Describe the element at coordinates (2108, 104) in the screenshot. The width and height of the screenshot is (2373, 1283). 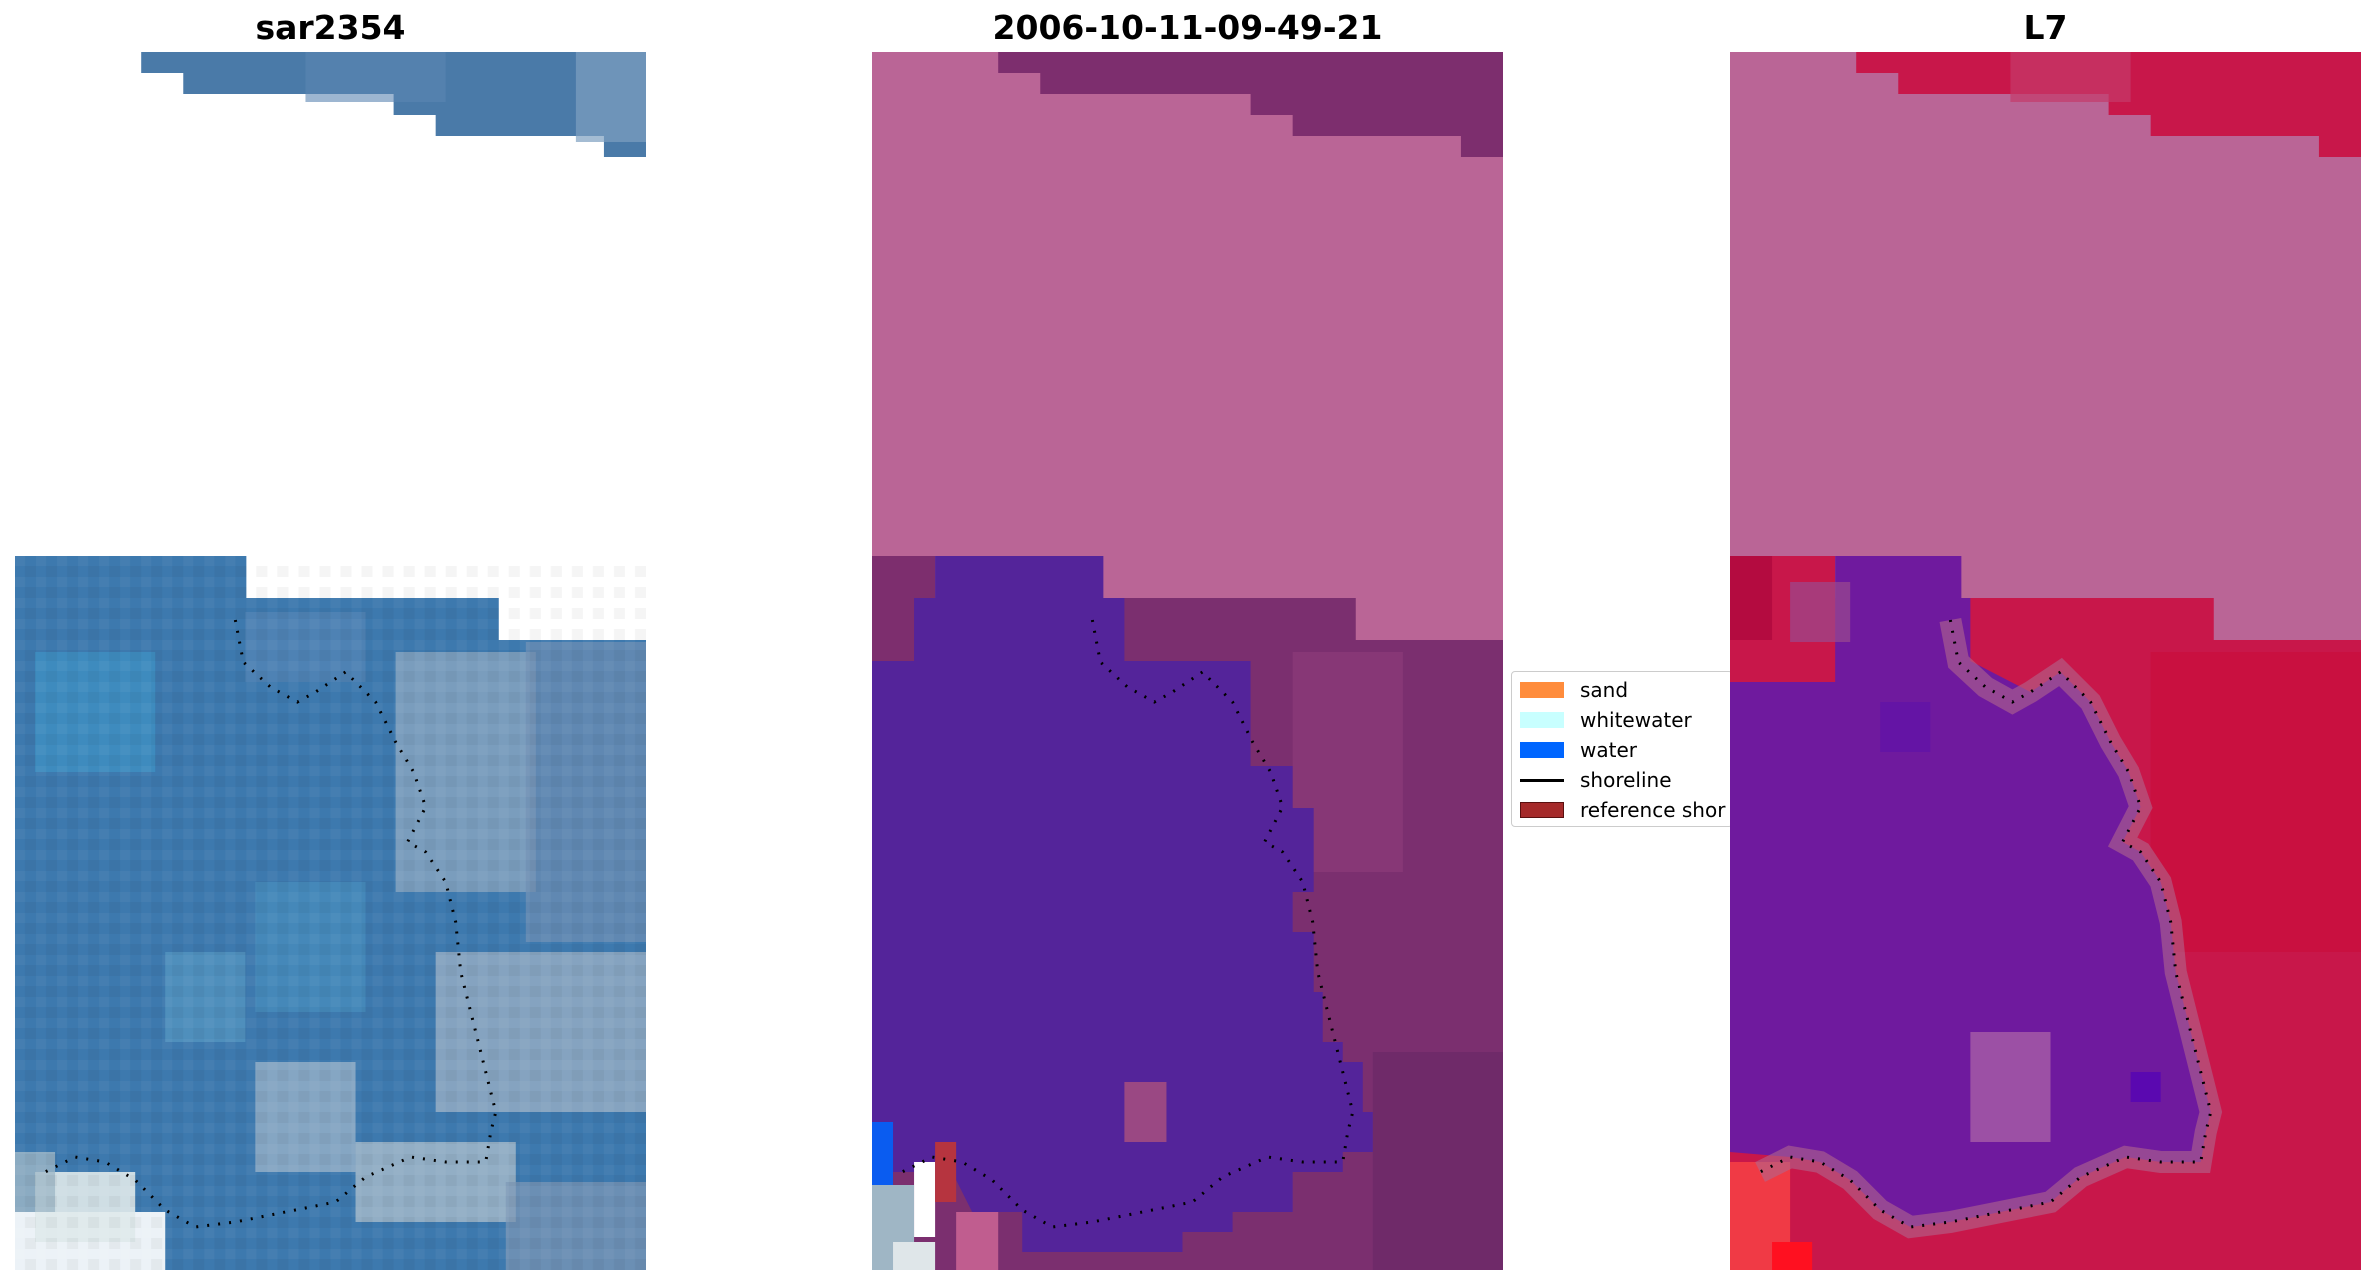
I see `mndwi-top-strip` at that location.